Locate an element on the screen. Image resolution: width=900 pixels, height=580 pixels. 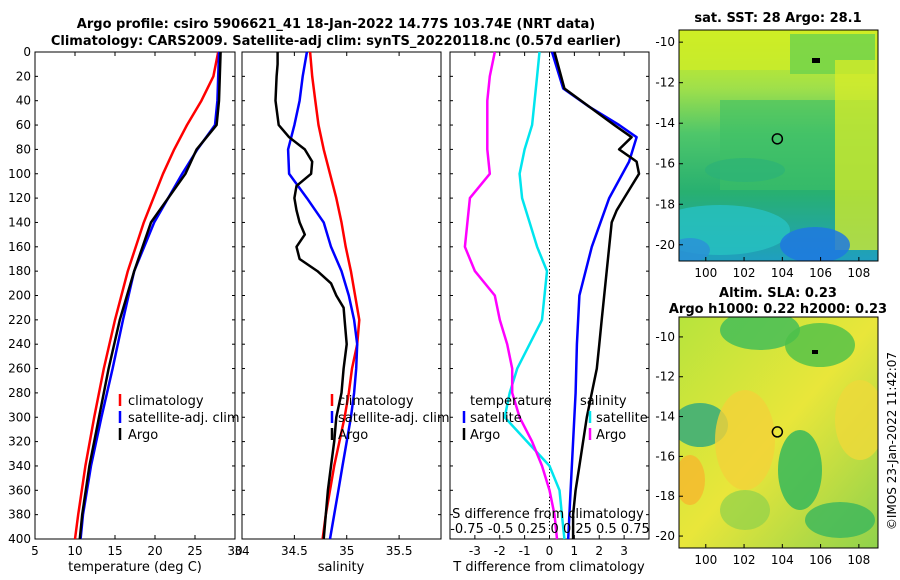
x-tick-label: 30 is located at coordinates (234, 551).